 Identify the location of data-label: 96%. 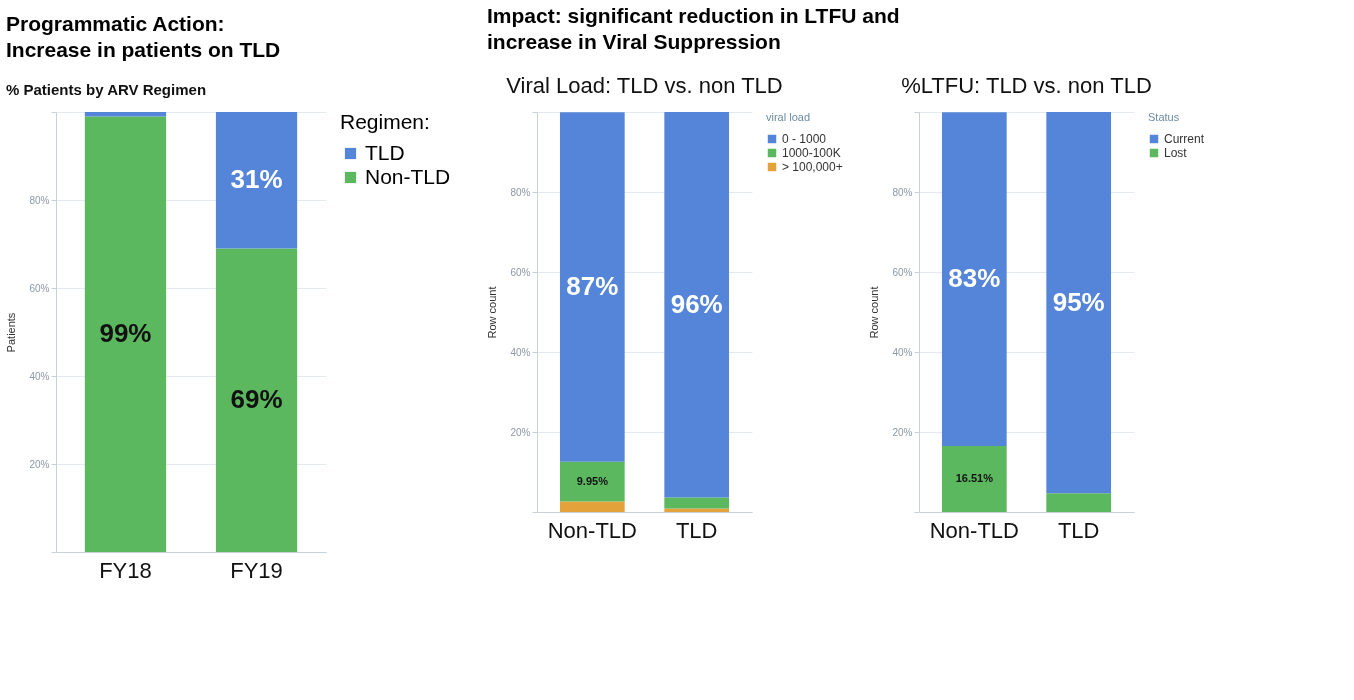
(696, 303).